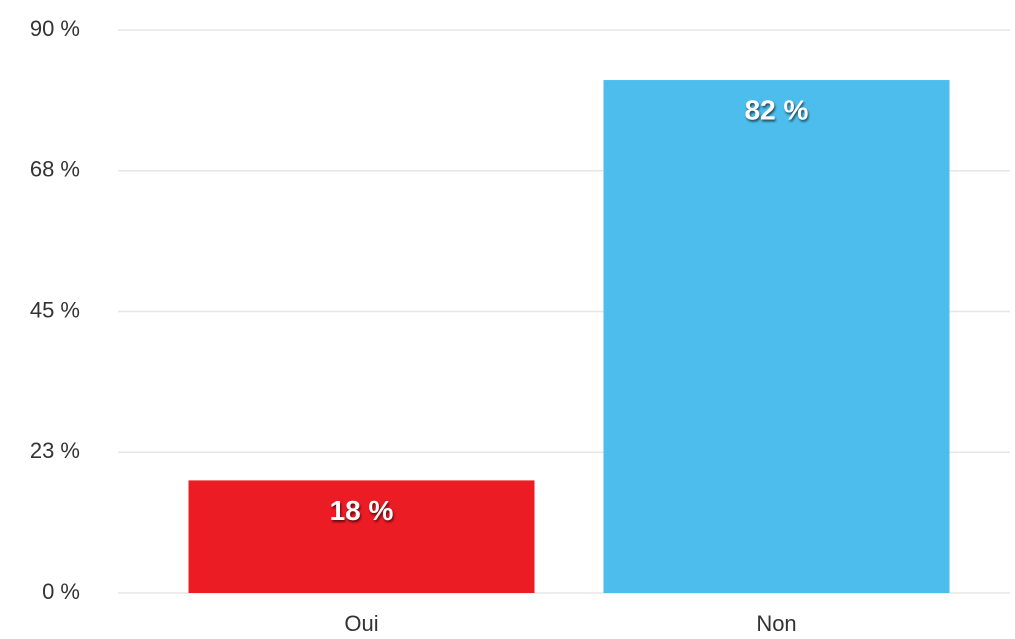 The image size is (1015, 639). Describe the element at coordinates (55, 450) in the screenshot. I see `y-tick-label: 23 %` at that location.